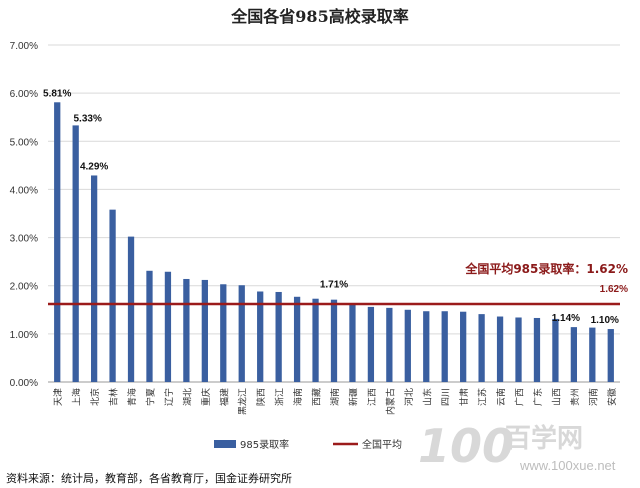  I want to click on average-line-group: 全国平均985录取率：1.62% 1.62%, so click(338, 283).